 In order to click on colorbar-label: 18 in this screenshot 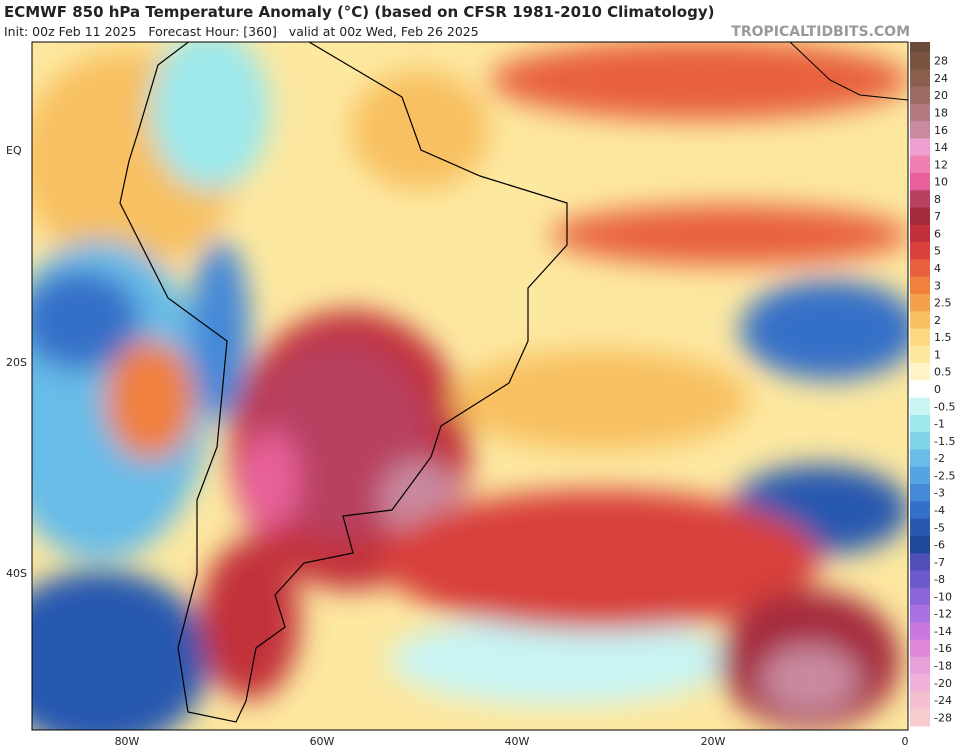, I will do `click(941, 112)`.